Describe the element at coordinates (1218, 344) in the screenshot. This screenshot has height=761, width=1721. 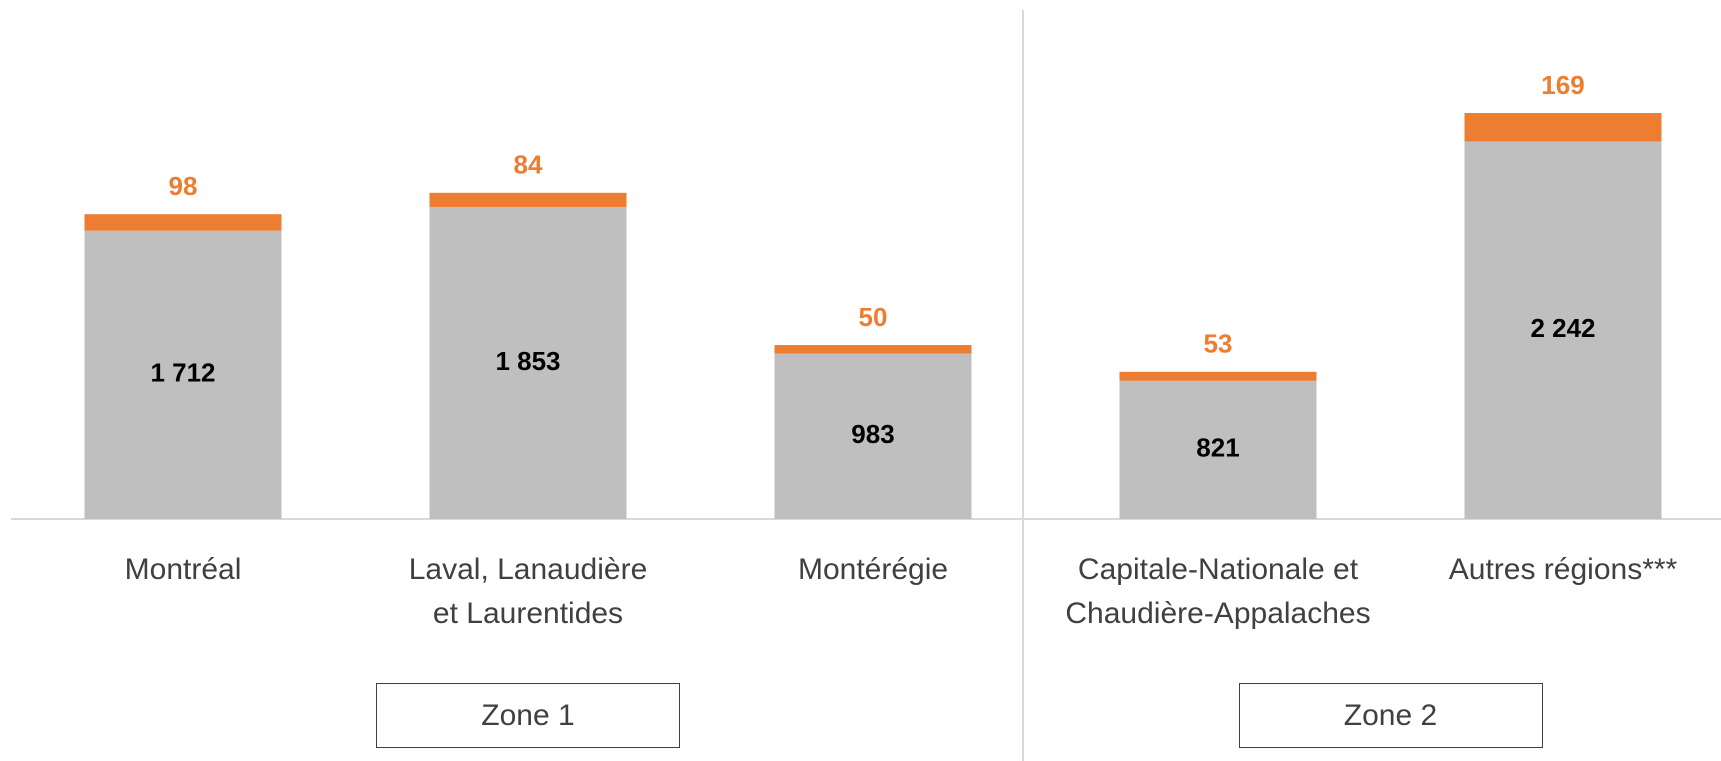
I see `value-label: 53` at that location.